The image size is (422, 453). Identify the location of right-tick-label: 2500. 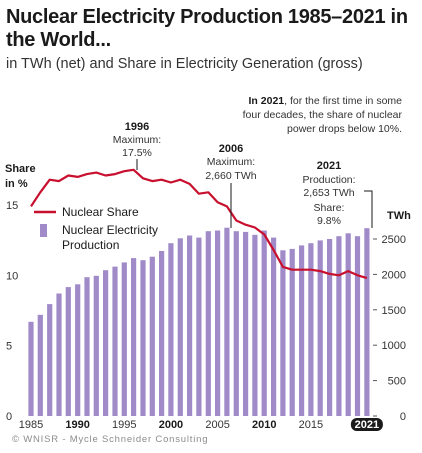
(394, 240).